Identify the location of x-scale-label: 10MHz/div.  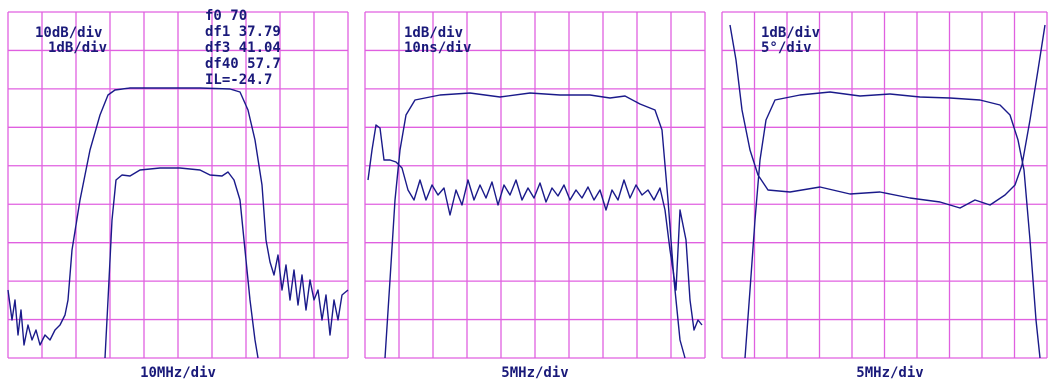
(178, 373).